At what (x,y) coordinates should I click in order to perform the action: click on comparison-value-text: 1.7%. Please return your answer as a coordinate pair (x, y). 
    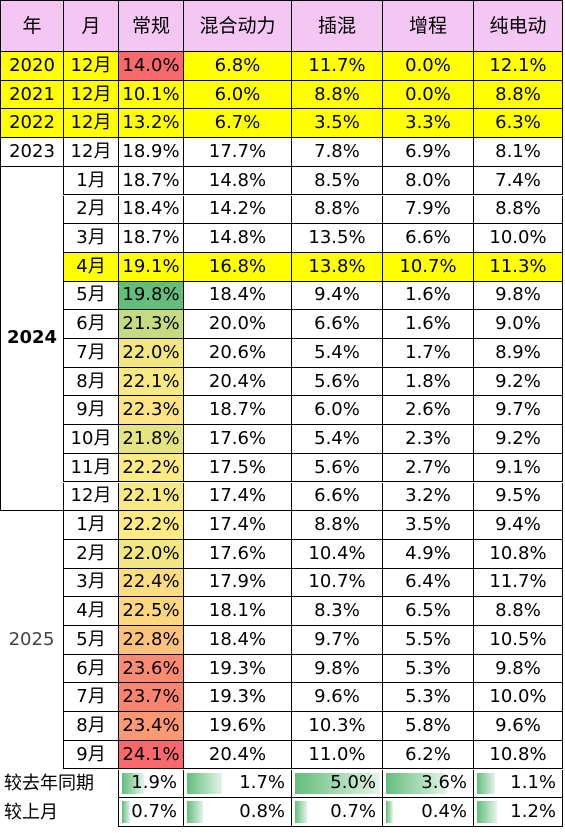
    Looking at the image, I should click on (262, 783).